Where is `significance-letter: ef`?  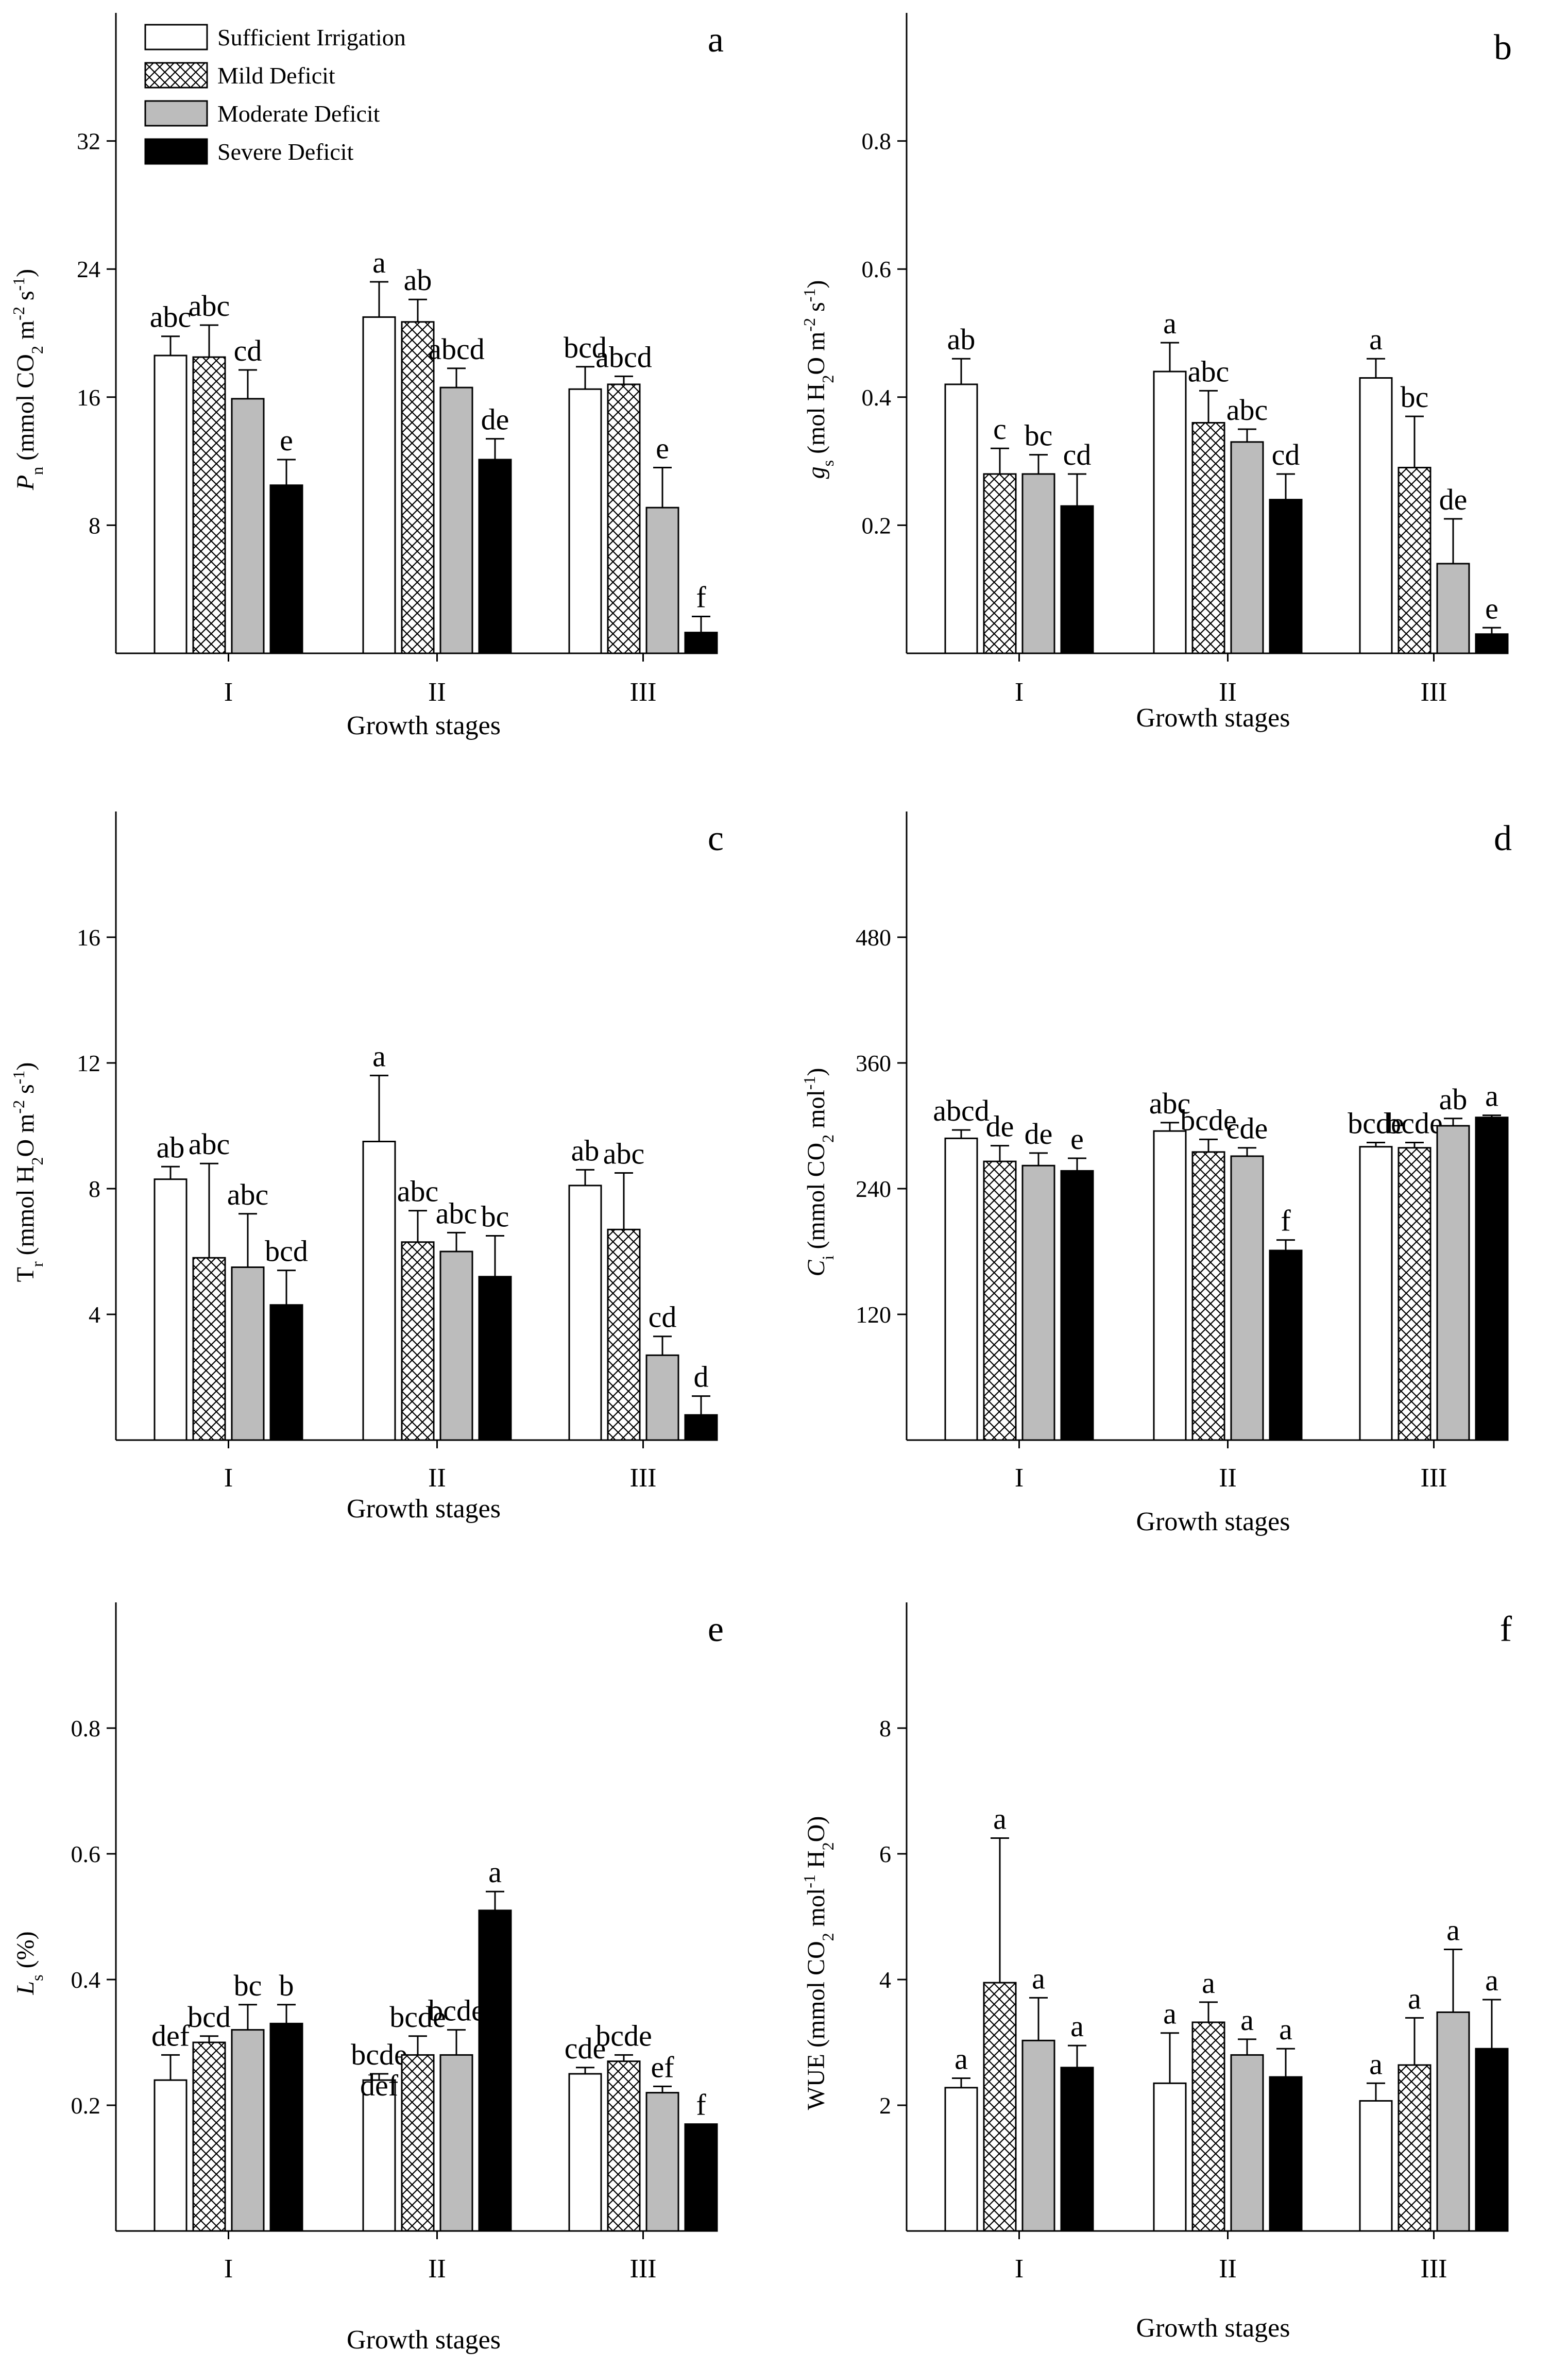
significance-letter: ef is located at coordinates (663, 2067).